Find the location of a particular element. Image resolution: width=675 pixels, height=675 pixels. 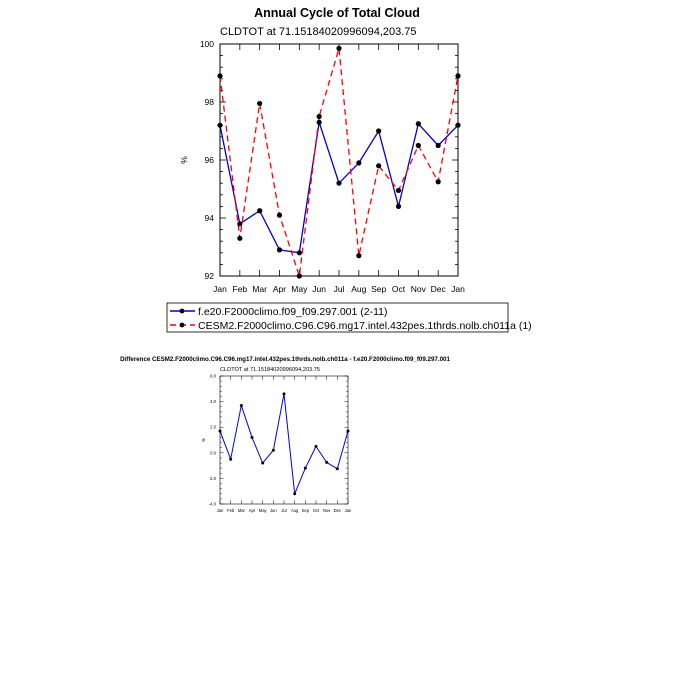

legend-box is located at coordinates (337, 317).